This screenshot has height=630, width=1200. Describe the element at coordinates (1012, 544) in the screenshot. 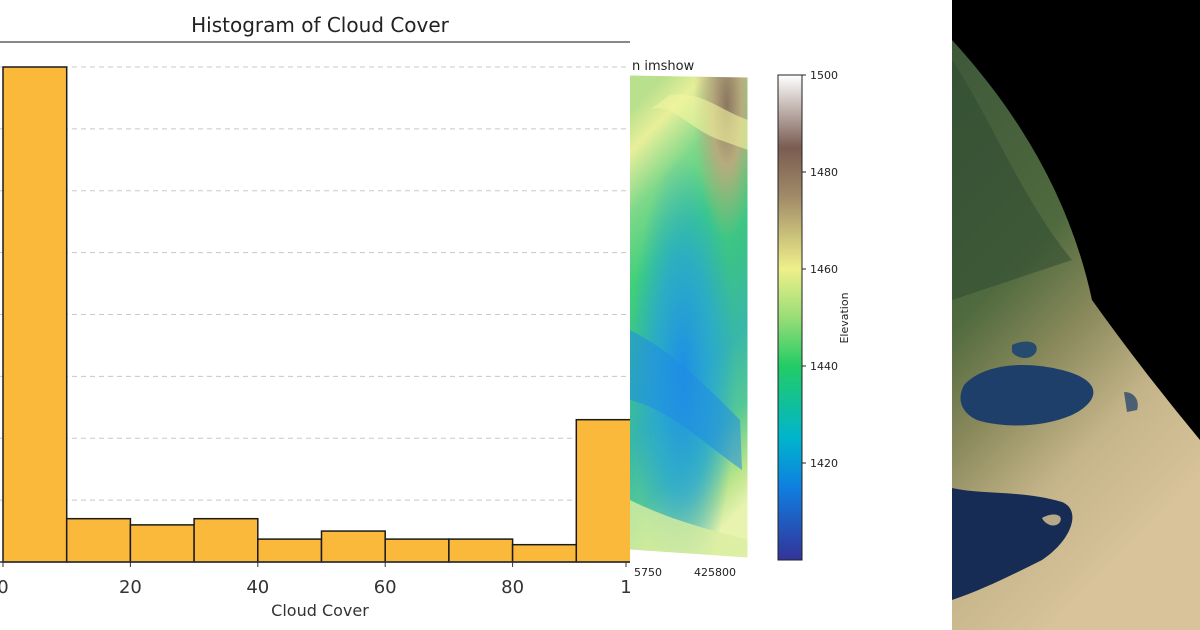

I see `mediterranean-sea` at that location.